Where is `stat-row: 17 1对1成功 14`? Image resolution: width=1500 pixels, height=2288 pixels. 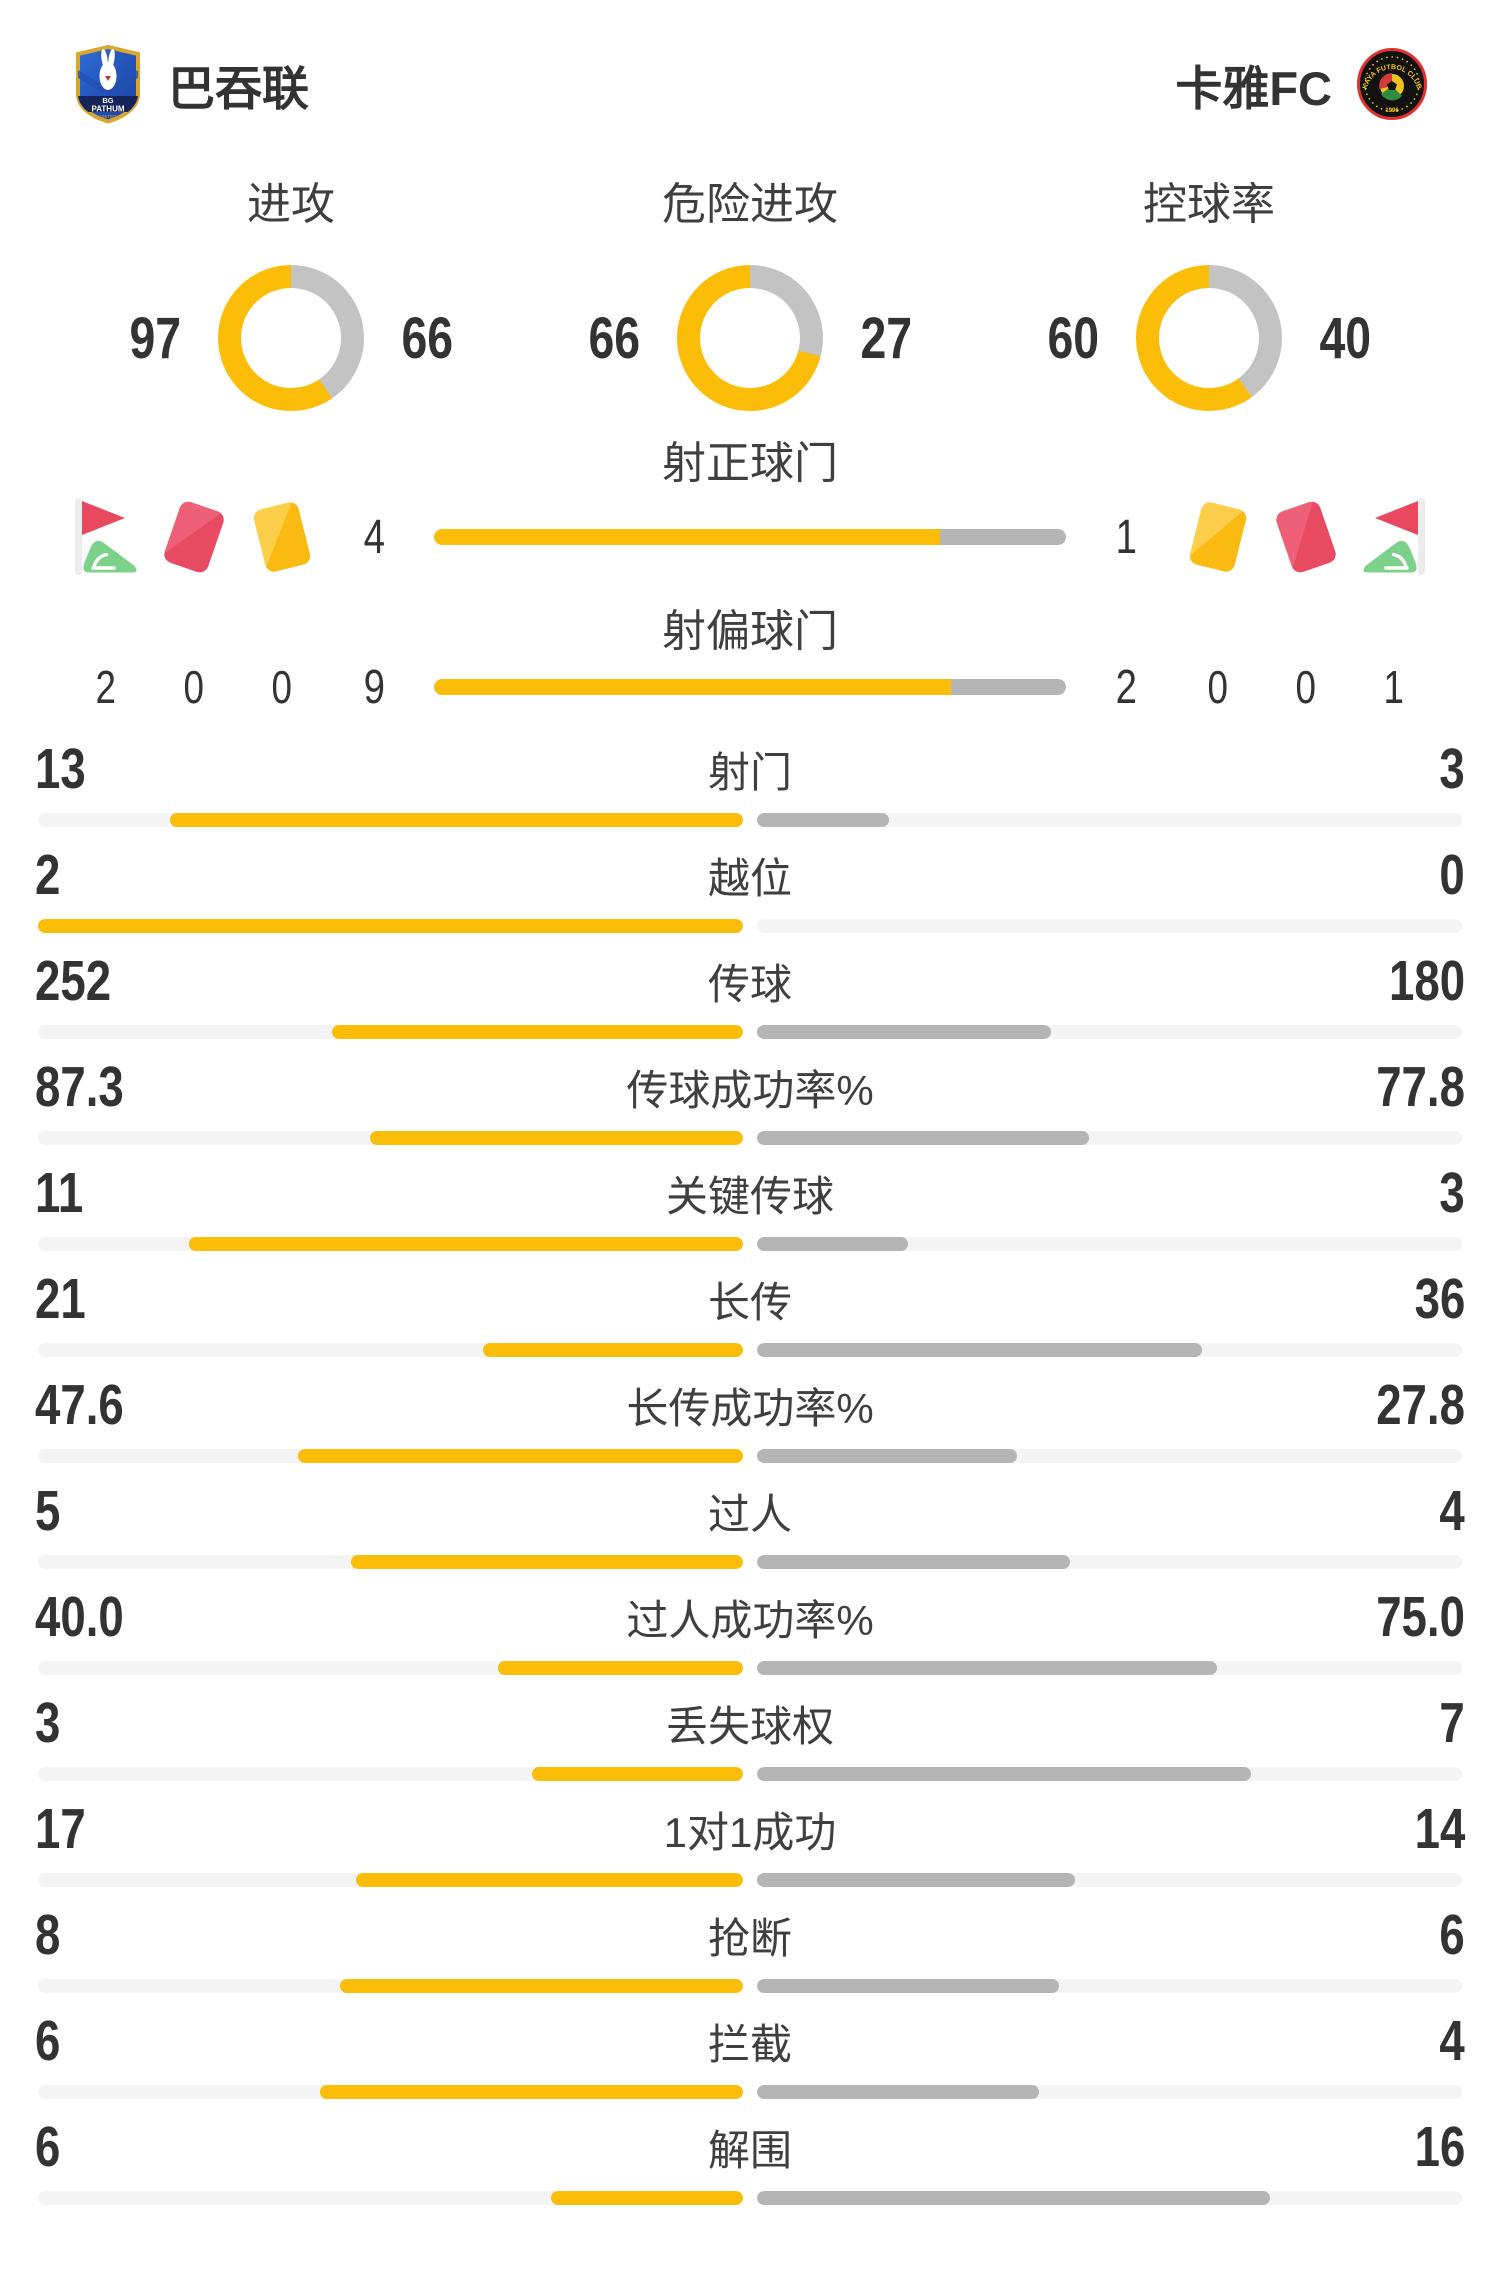
stat-row: 17 1对1成功 14 is located at coordinates (750, 1843).